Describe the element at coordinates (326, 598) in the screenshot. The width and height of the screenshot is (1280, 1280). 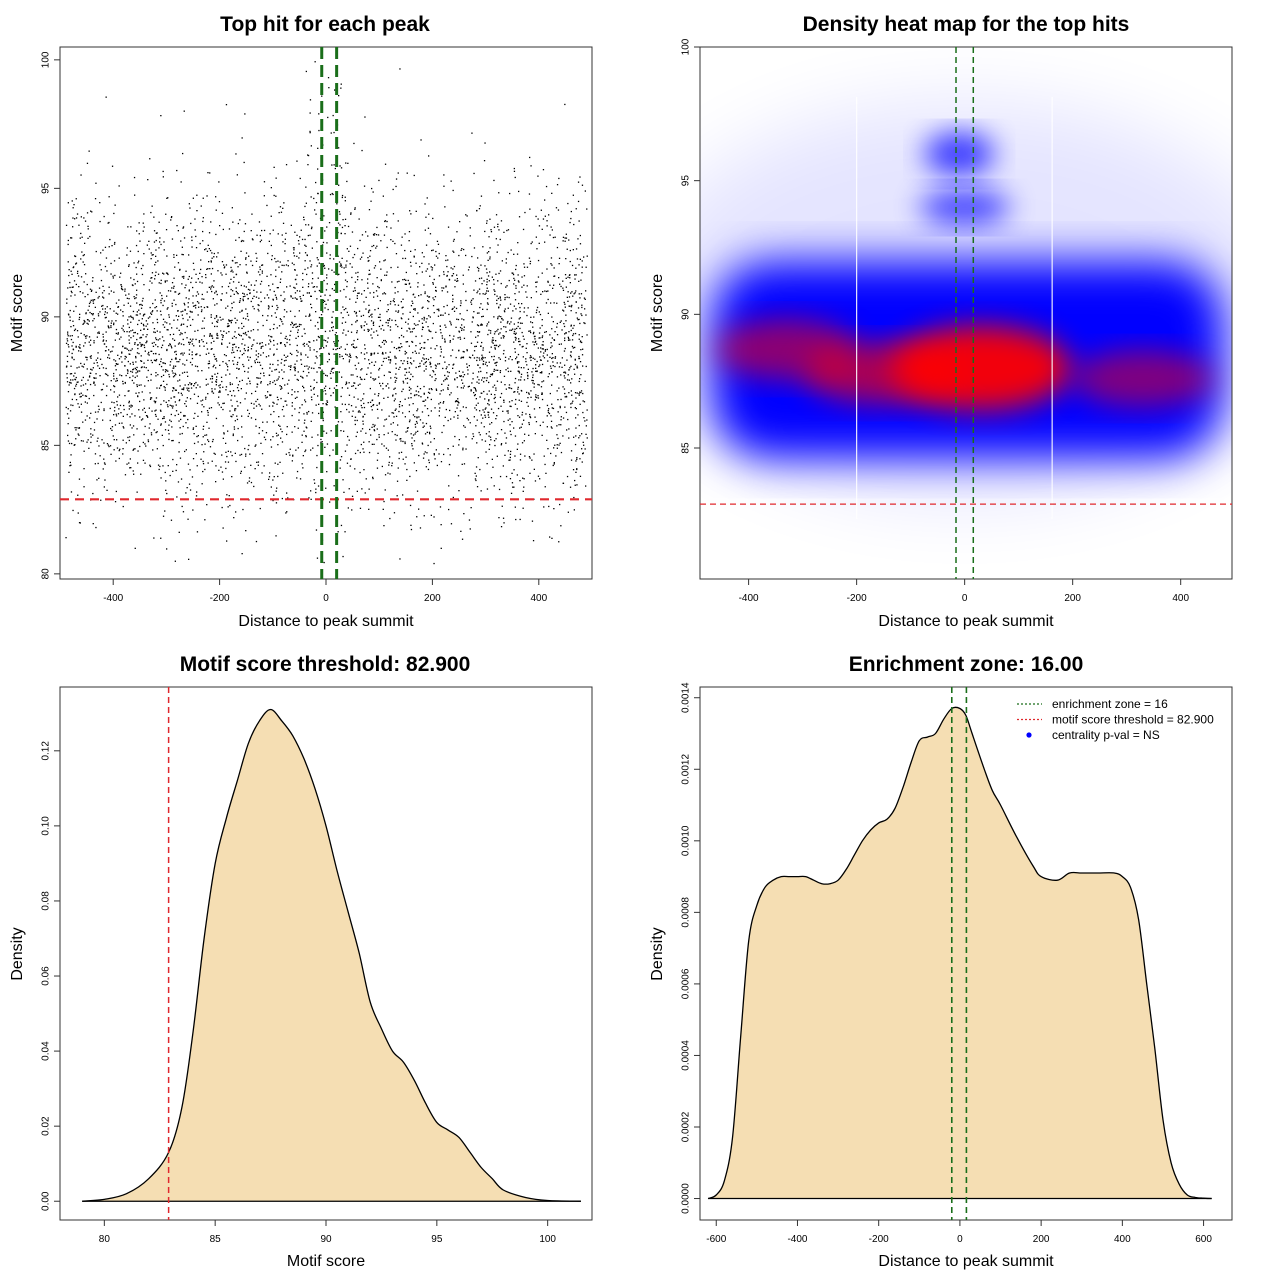
I see `x-tick-label: 0` at that location.